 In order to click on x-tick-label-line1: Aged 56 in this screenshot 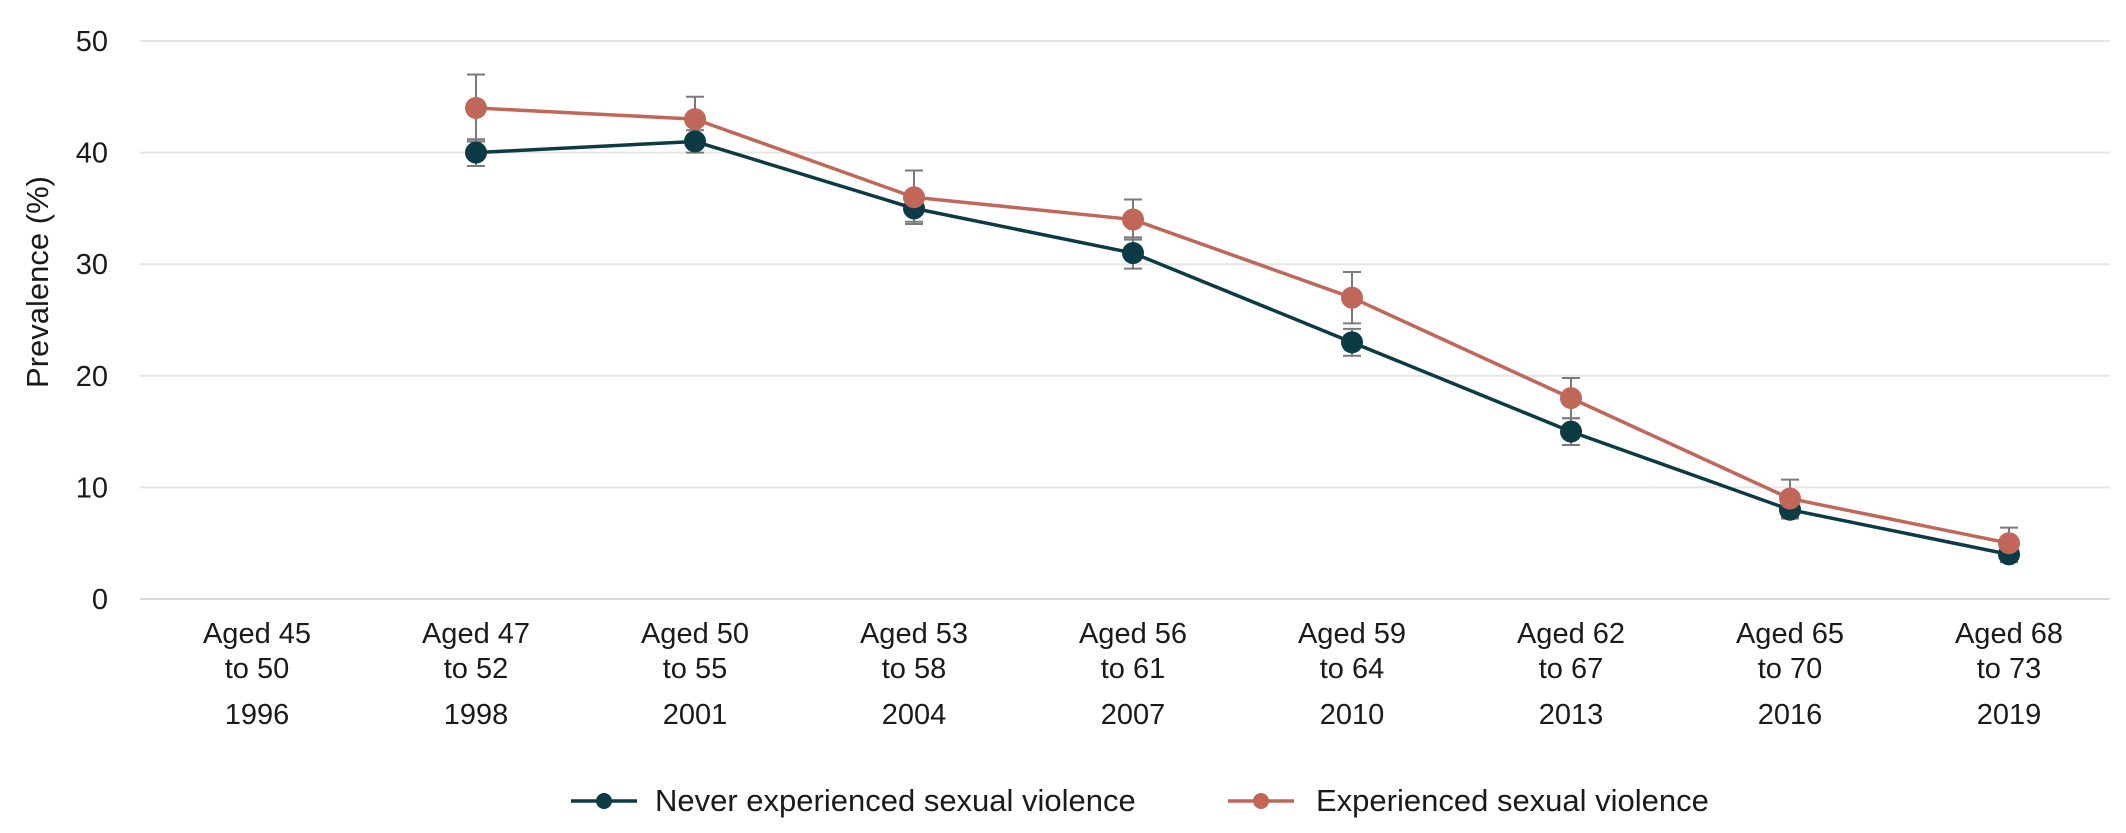, I will do `click(1133, 634)`.